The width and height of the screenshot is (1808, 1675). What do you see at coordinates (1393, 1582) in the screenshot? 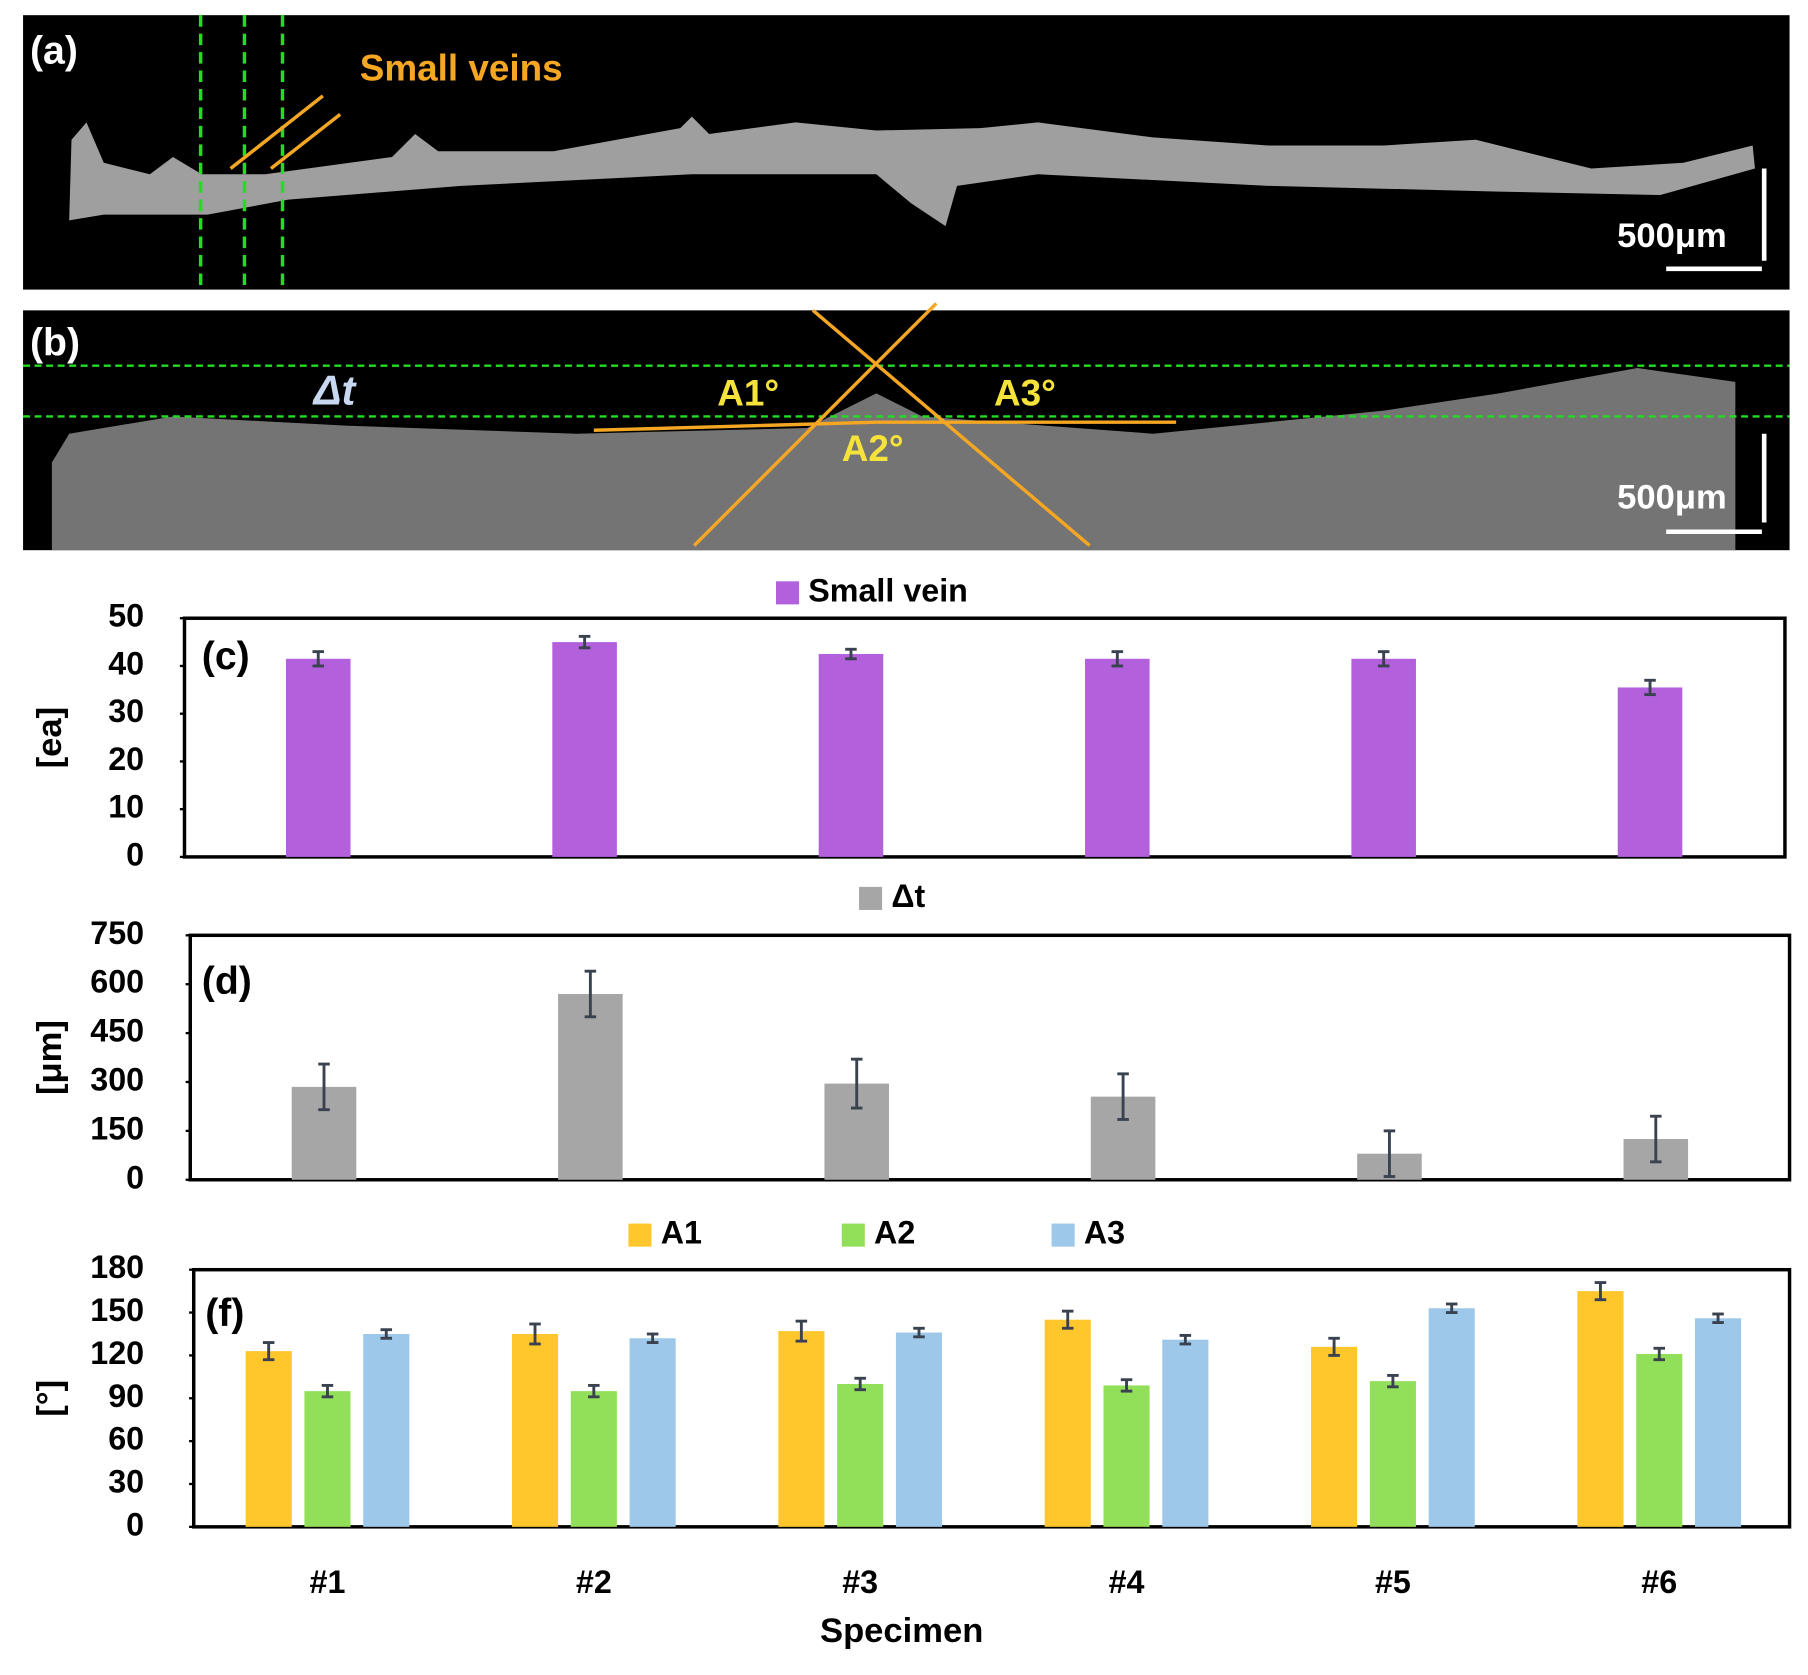
I see `x-tick-label: #5` at bounding box center [1393, 1582].